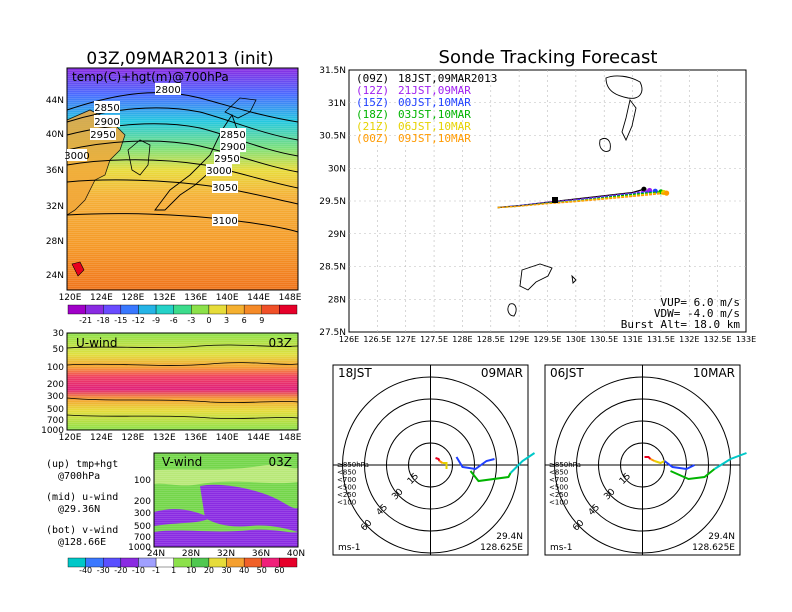 The height and width of the screenshot is (612, 792). I want to click on legend-code: (18Z), so click(372, 114).